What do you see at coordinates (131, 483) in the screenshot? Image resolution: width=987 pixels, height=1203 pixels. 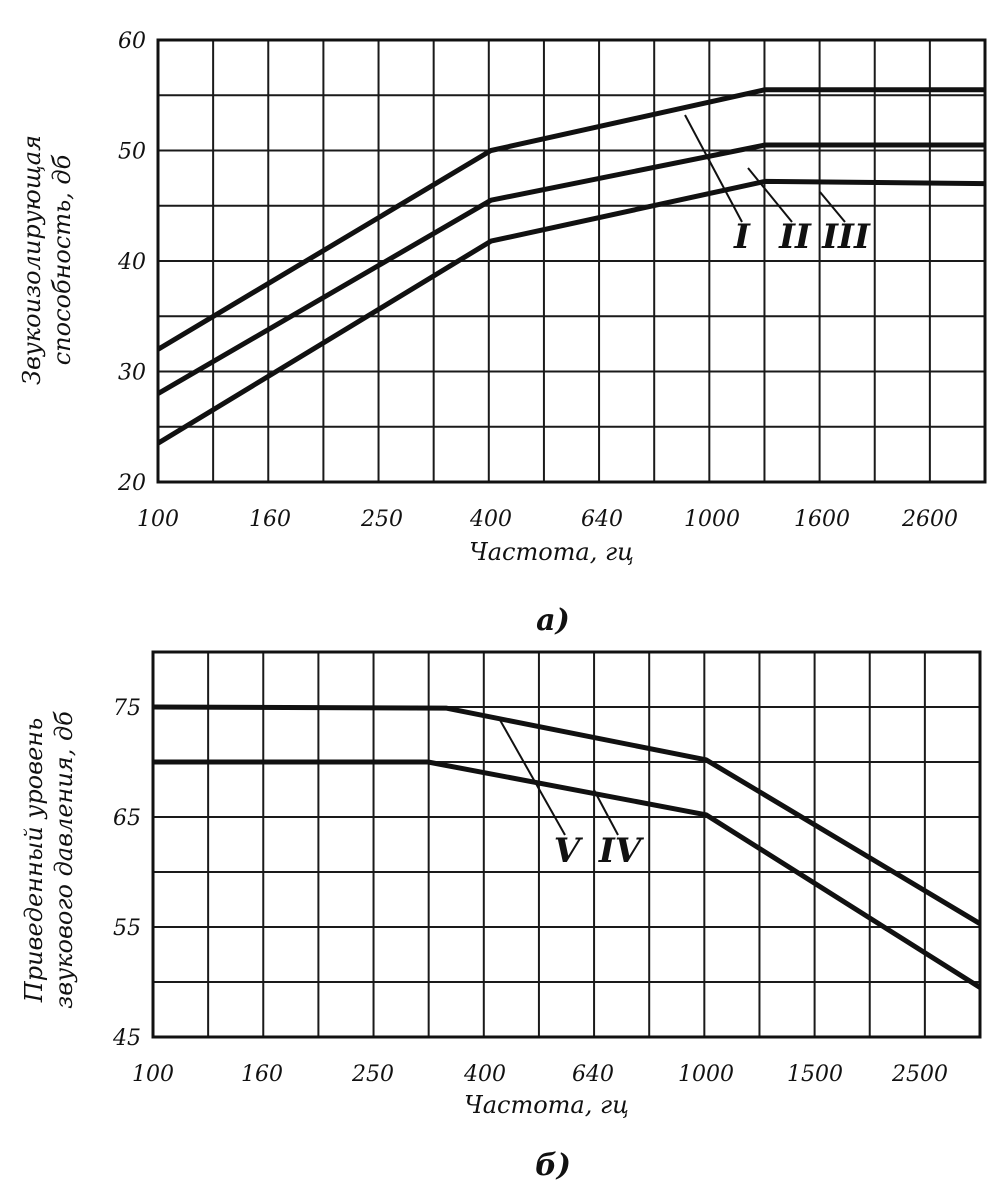 I see `y-tick-label: 20` at bounding box center [131, 483].